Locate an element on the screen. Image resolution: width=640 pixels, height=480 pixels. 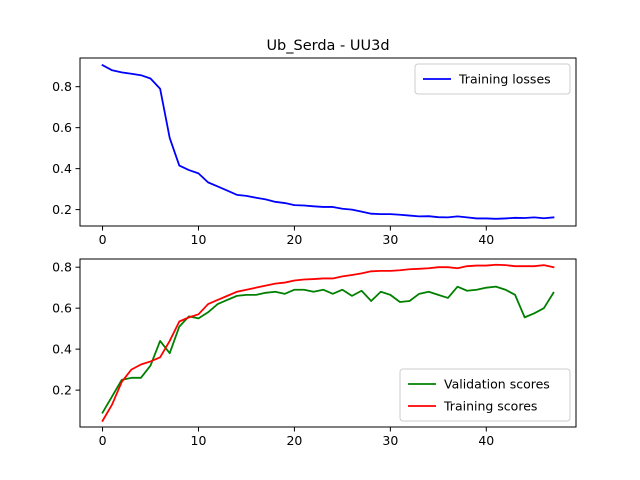
chart-title: Ub_Serda - UU3d is located at coordinates (327, 46).